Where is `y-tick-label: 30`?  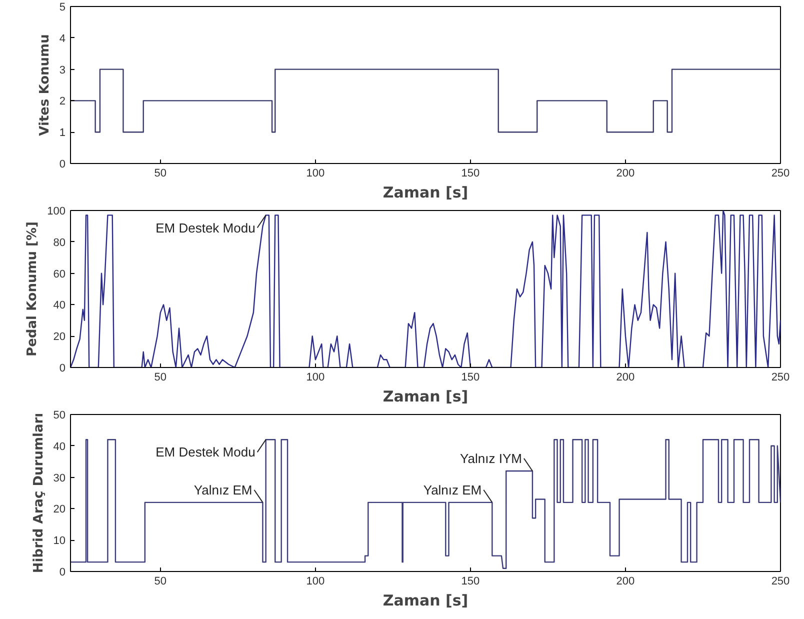
y-tick-label: 30 is located at coordinates (59, 478).